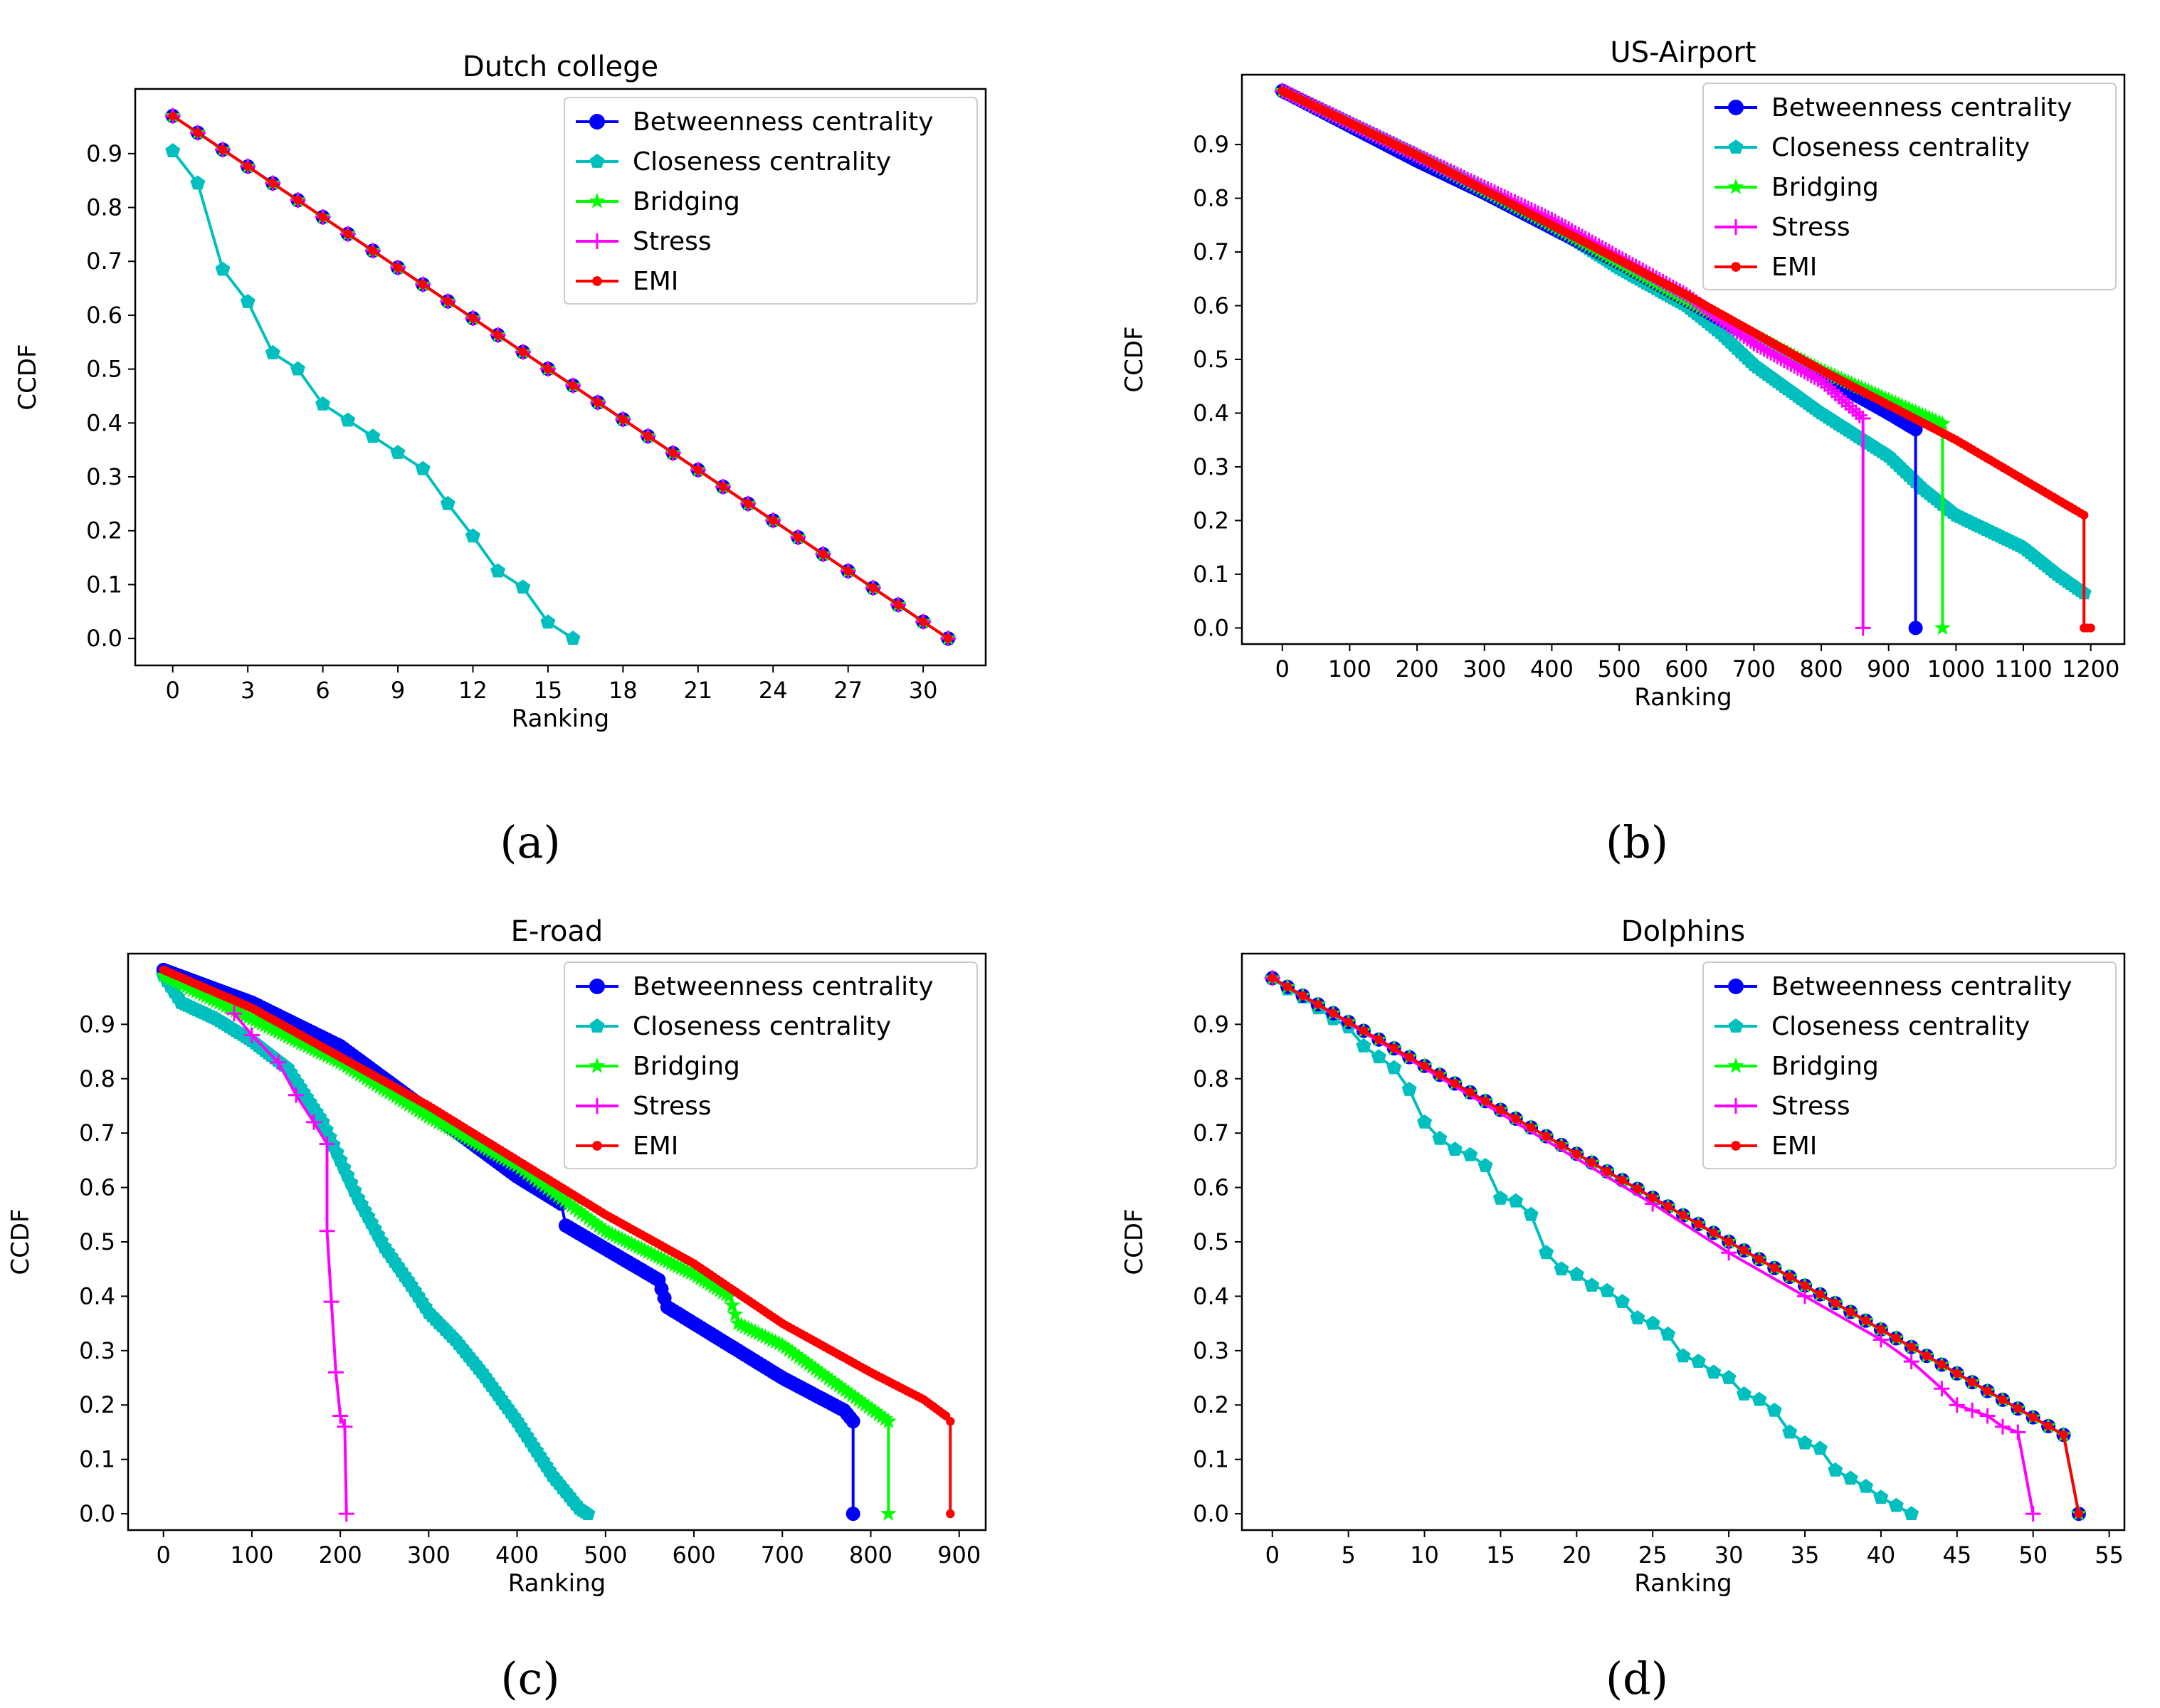 The height and width of the screenshot is (1708, 2160). What do you see at coordinates (97, 1513) in the screenshot?
I see `y-tick-label: 0.0` at bounding box center [97, 1513].